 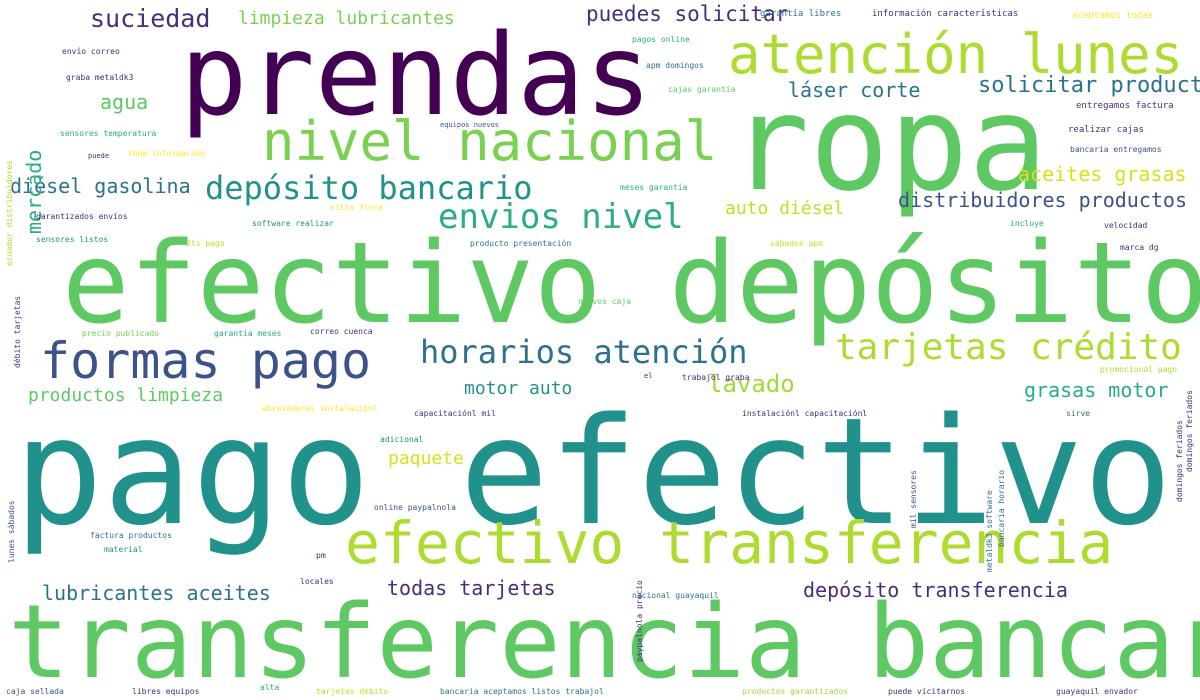 I want to click on word-laser-corte: láser corte, so click(x=854, y=90).